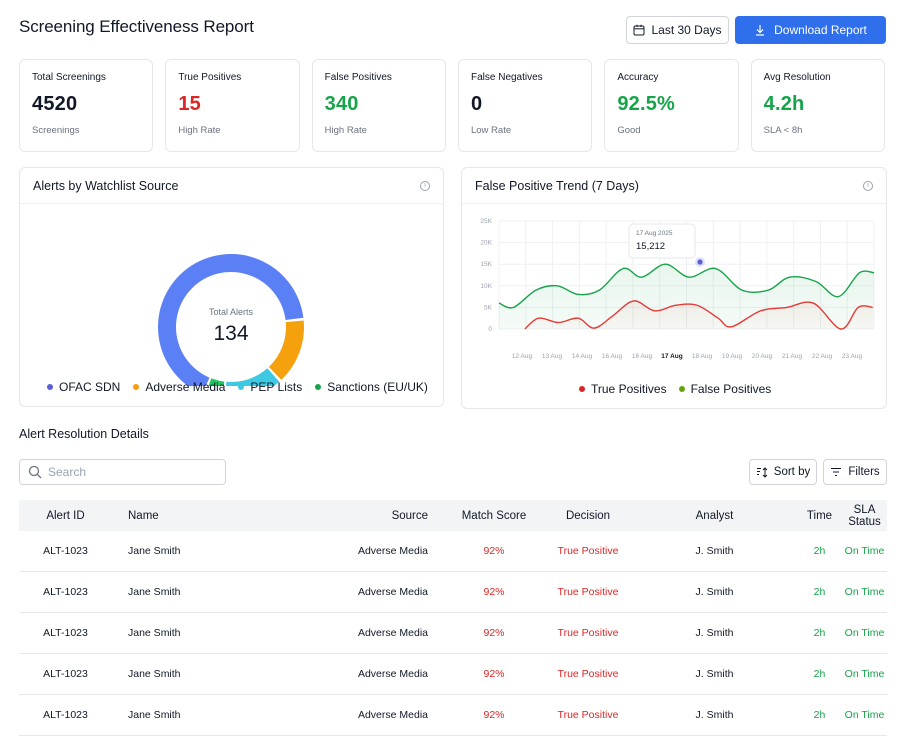 This screenshot has width=904, height=756. Describe the element at coordinates (639, 30) in the screenshot. I see `calendar-icon` at that location.